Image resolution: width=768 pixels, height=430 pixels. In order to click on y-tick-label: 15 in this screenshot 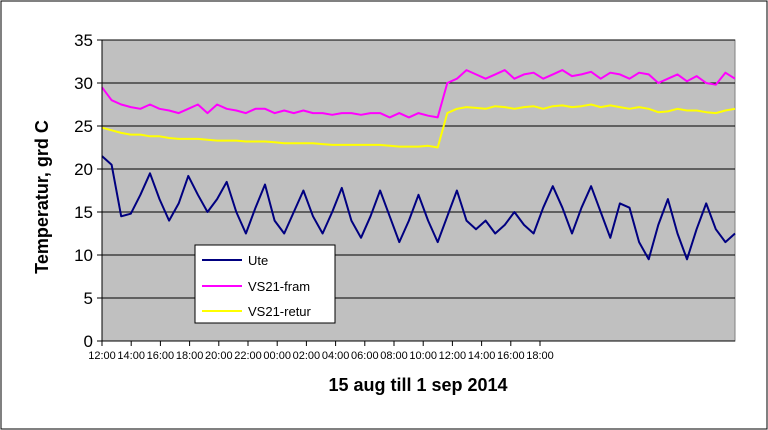, I will do `click(83, 212)`.